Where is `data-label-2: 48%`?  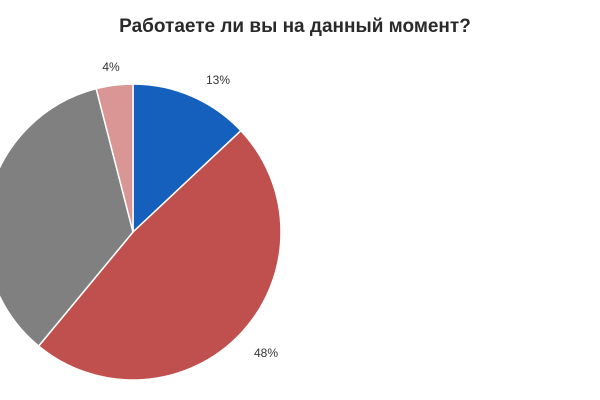 data-label-2: 48% is located at coordinates (266, 353).